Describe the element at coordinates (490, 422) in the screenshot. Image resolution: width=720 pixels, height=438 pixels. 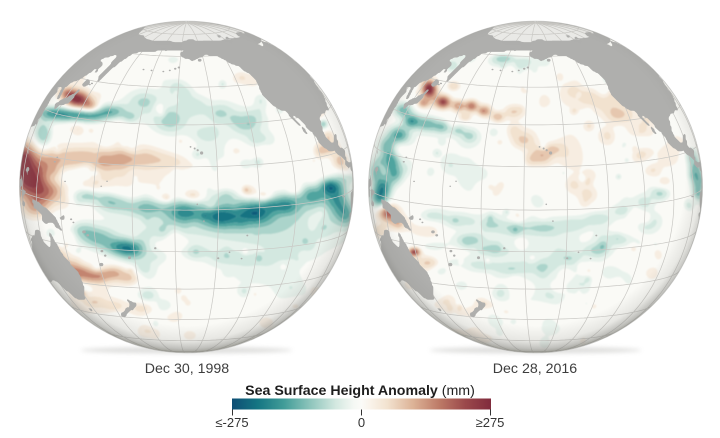
I see `svg-text: ≥275` at that location.